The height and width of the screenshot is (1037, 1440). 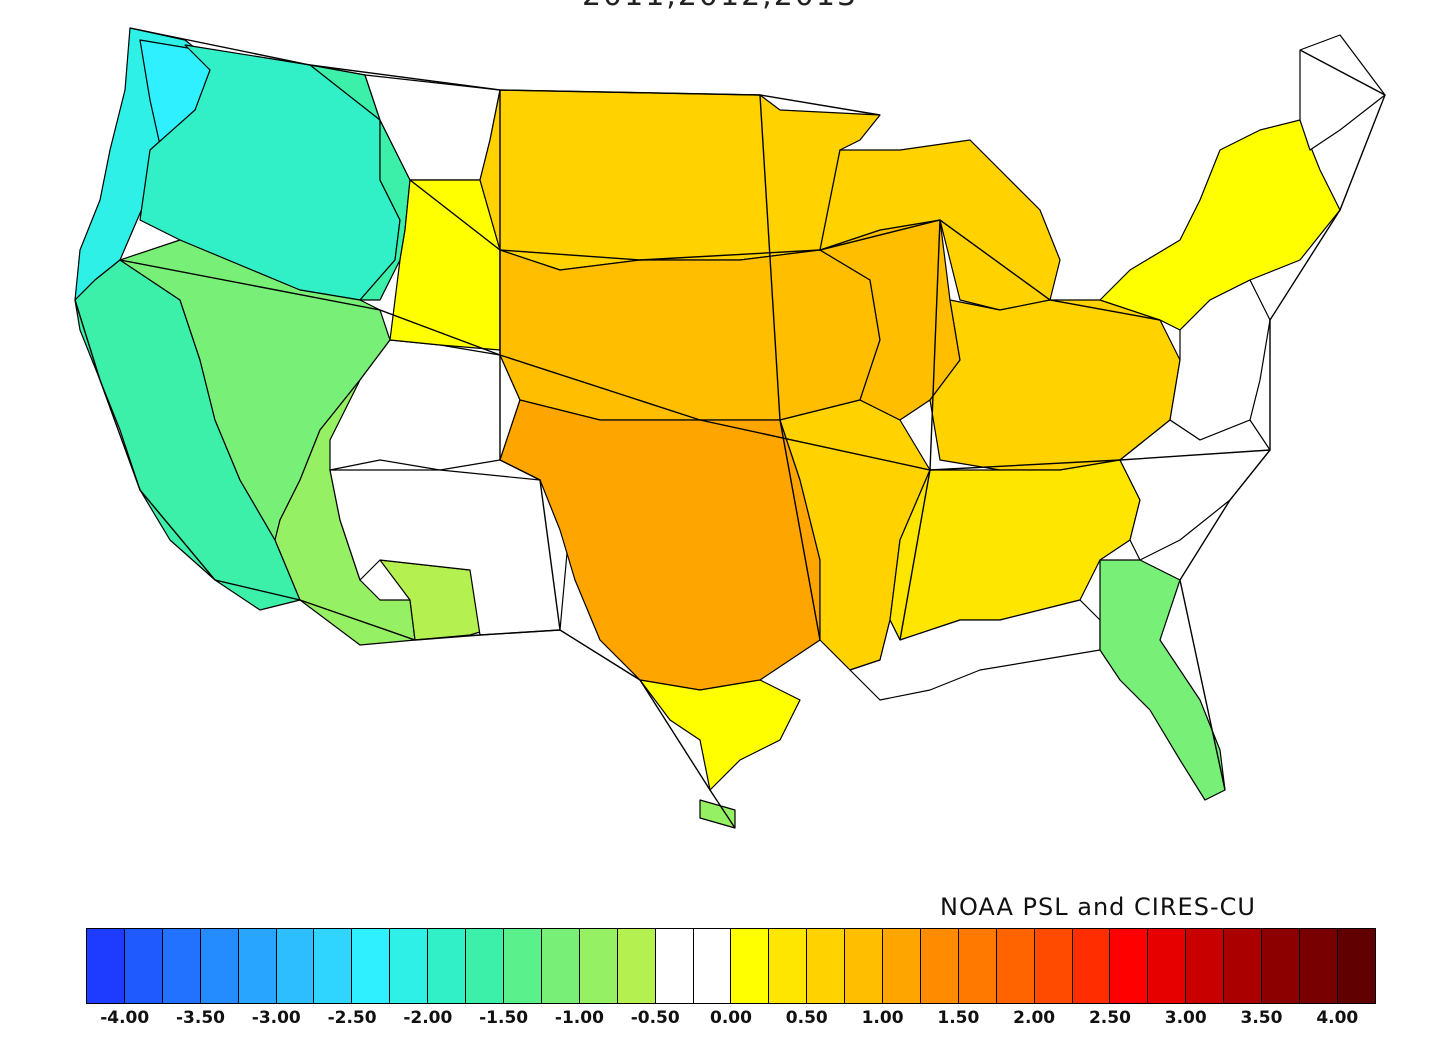 What do you see at coordinates (1261, 1018) in the screenshot?
I see `legend-tick-label: 3.50` at bounding box center [1261, 1018].